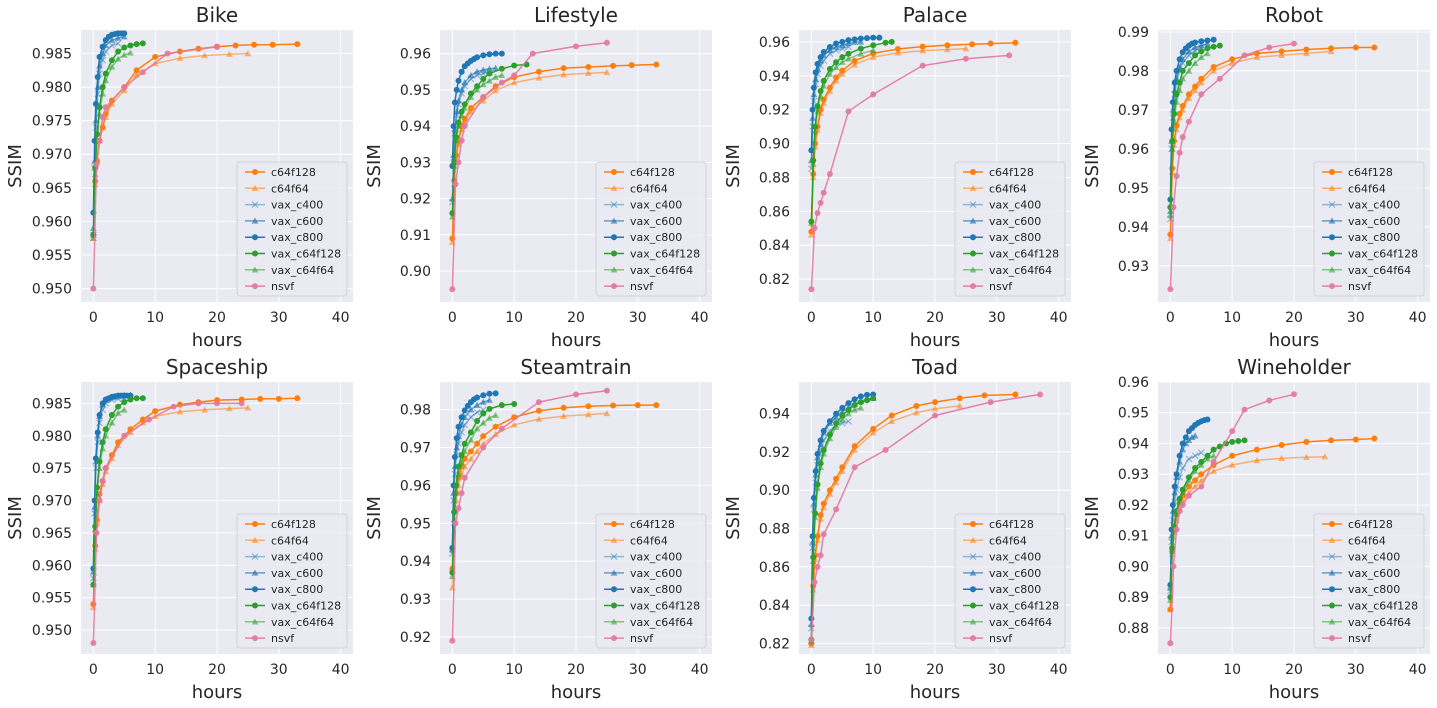 This screenshot has width=1437, height=708. I want to click on series-nsvf, so click(529, 515).